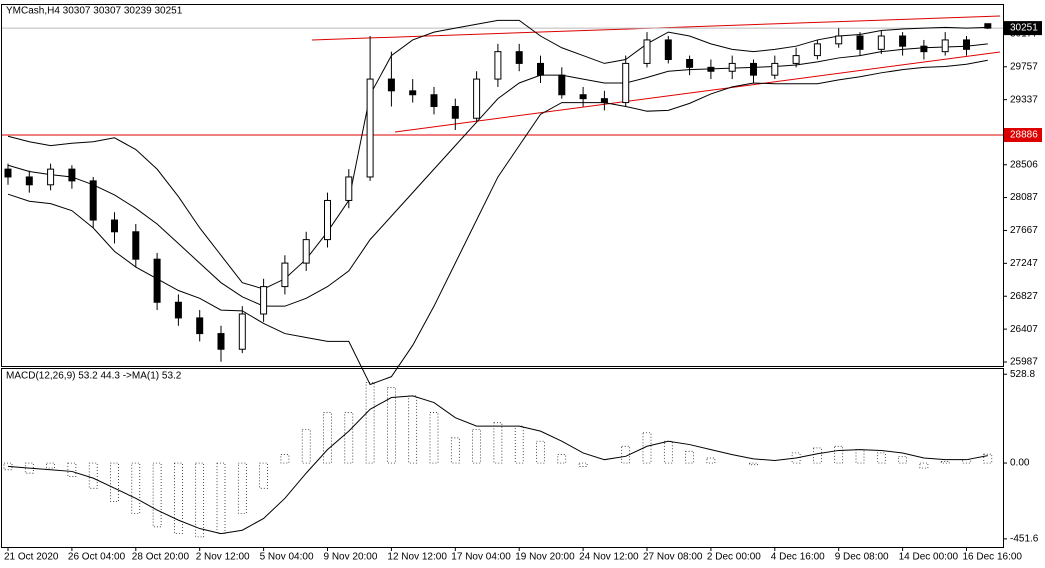  What do you see at coordinates (223, 557) in the screenshot?
I see `x-tick-label: 2 Nov 12:00` at bounding box center [223, 557].